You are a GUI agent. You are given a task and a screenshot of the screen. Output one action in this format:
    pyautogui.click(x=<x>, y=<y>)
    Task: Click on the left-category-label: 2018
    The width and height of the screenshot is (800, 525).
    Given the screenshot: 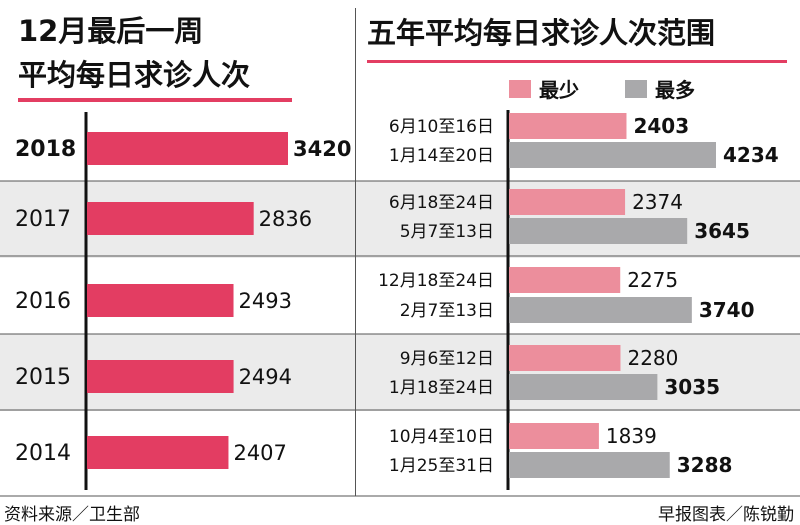 What is the action you would take?
    pyautogui.click(x=45, y=149)
    